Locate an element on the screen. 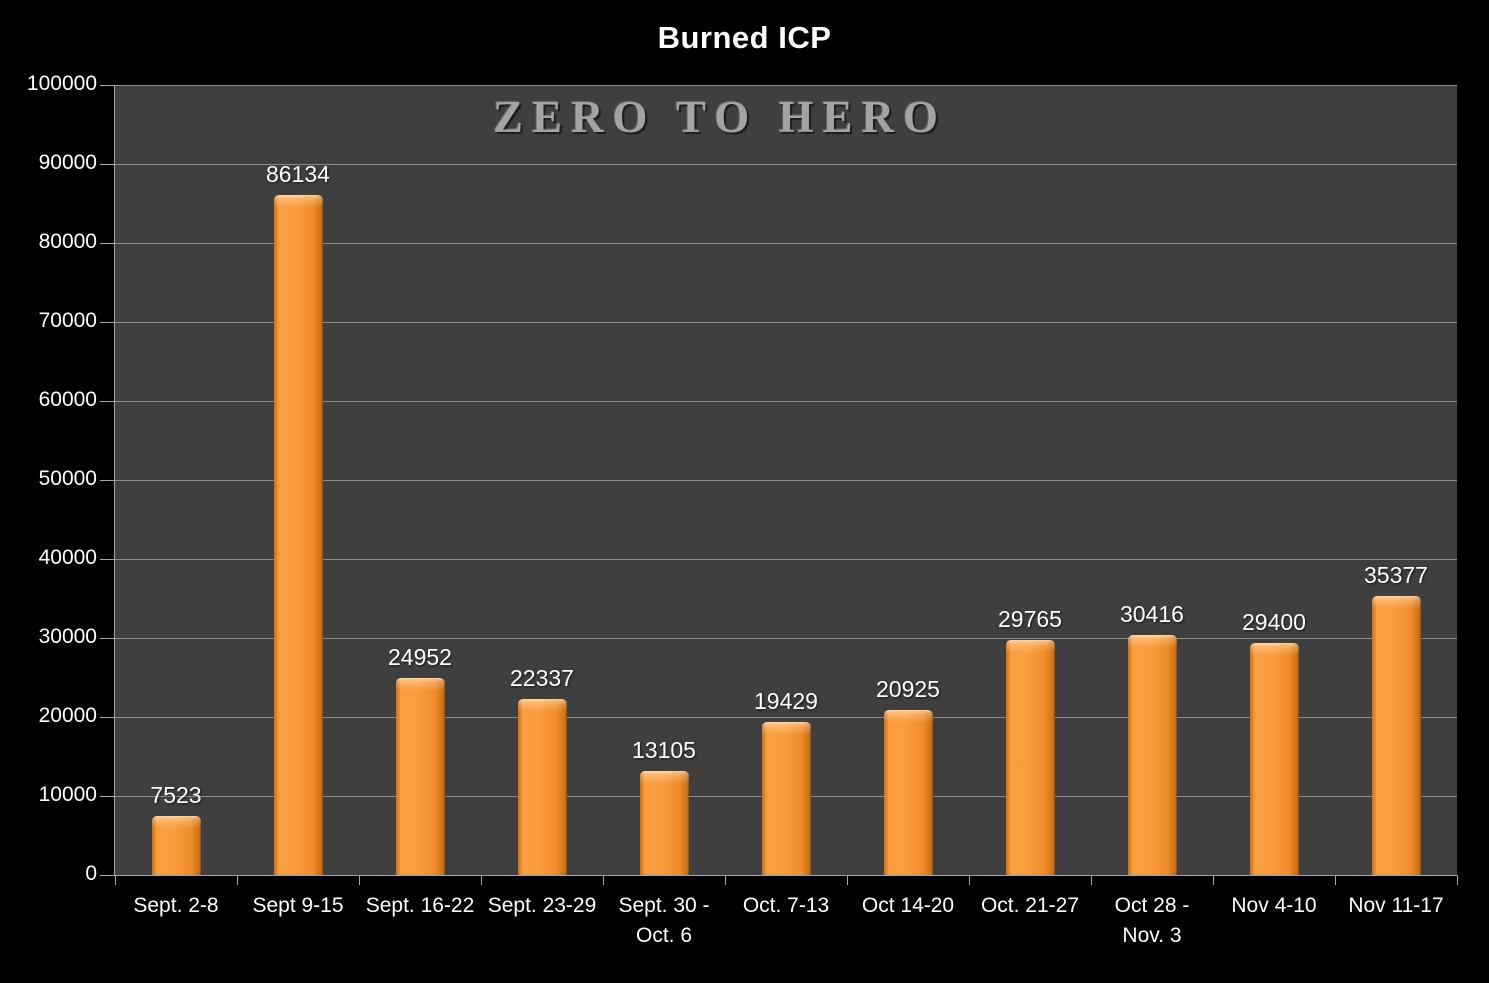 This screenshot has height=983, width=1489. y-axis-label: 70000 is located at coordinates (67, 320).